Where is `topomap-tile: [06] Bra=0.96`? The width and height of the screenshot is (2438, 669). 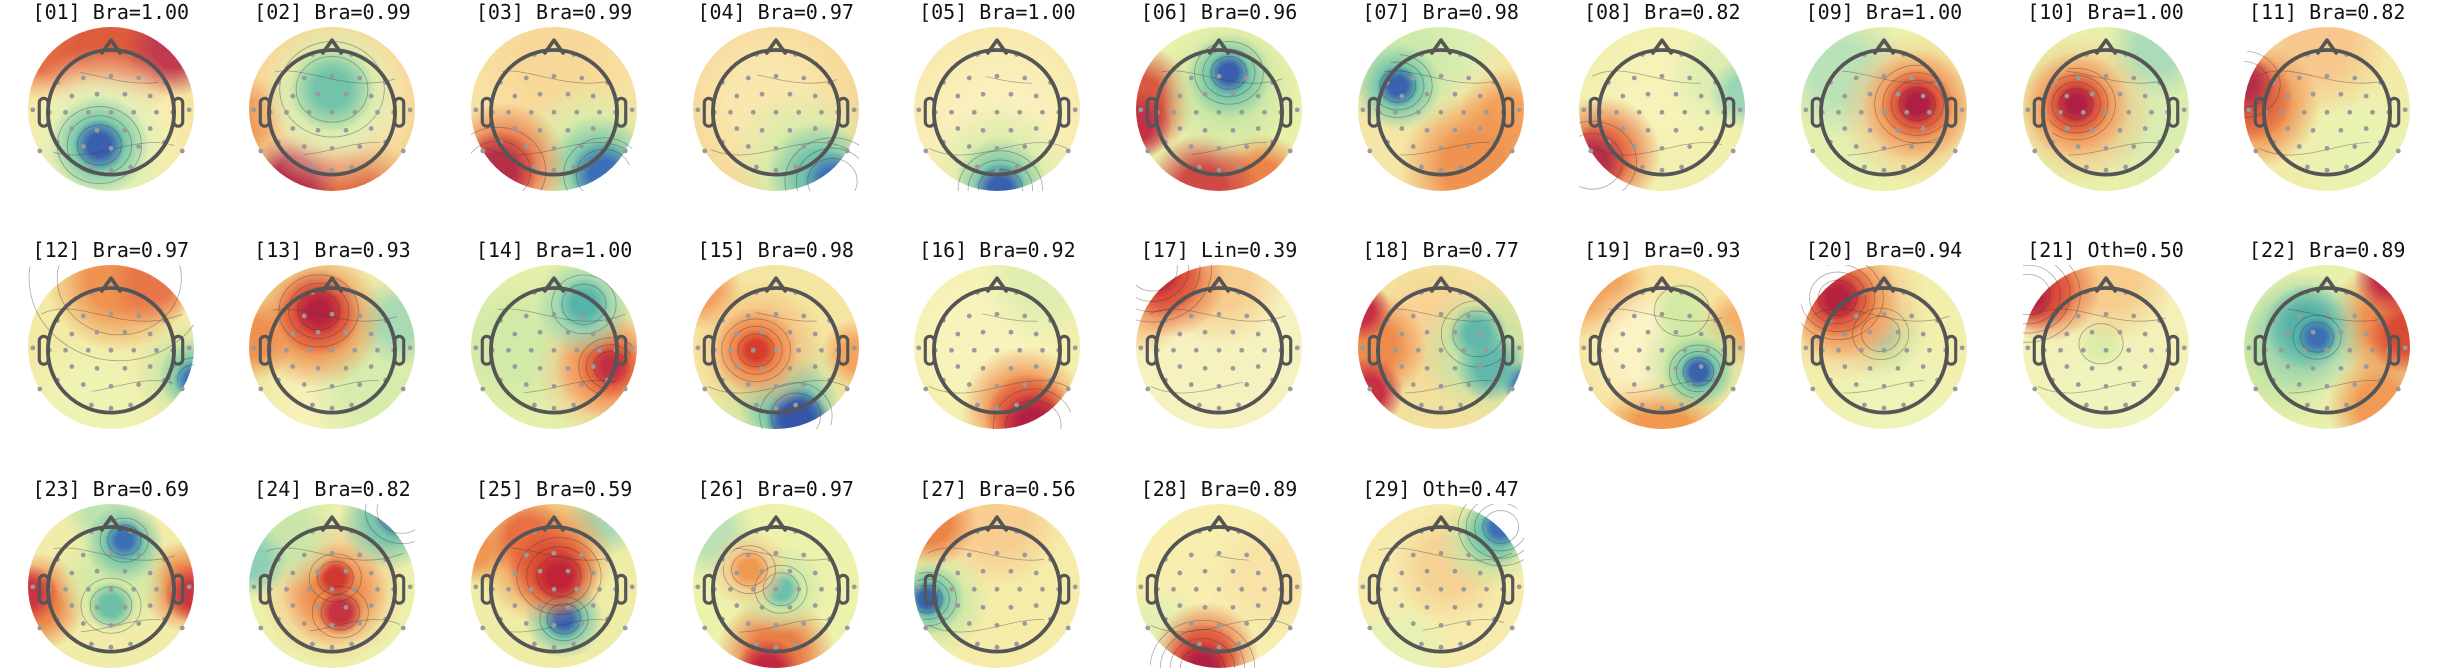 topomap-tile: [06] Bra=0.96 is located at coordinates (1219, 121).